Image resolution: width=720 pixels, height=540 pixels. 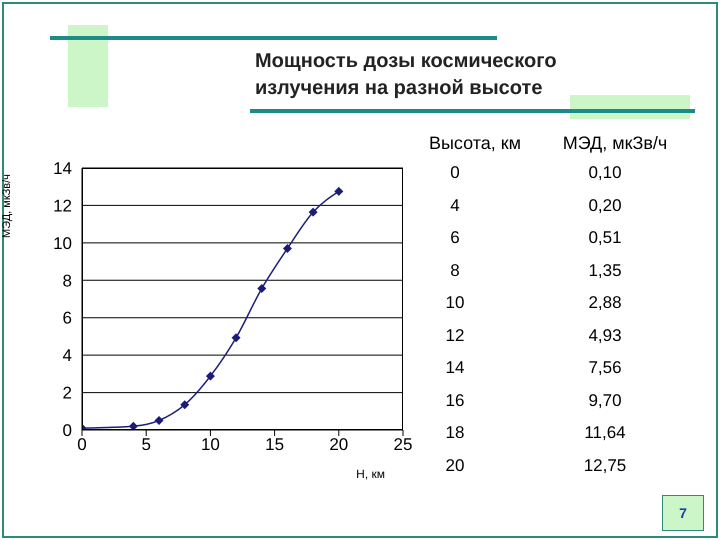 I want to click on text: МЭД, мкЗв/ч, so click(x=615, y=143).